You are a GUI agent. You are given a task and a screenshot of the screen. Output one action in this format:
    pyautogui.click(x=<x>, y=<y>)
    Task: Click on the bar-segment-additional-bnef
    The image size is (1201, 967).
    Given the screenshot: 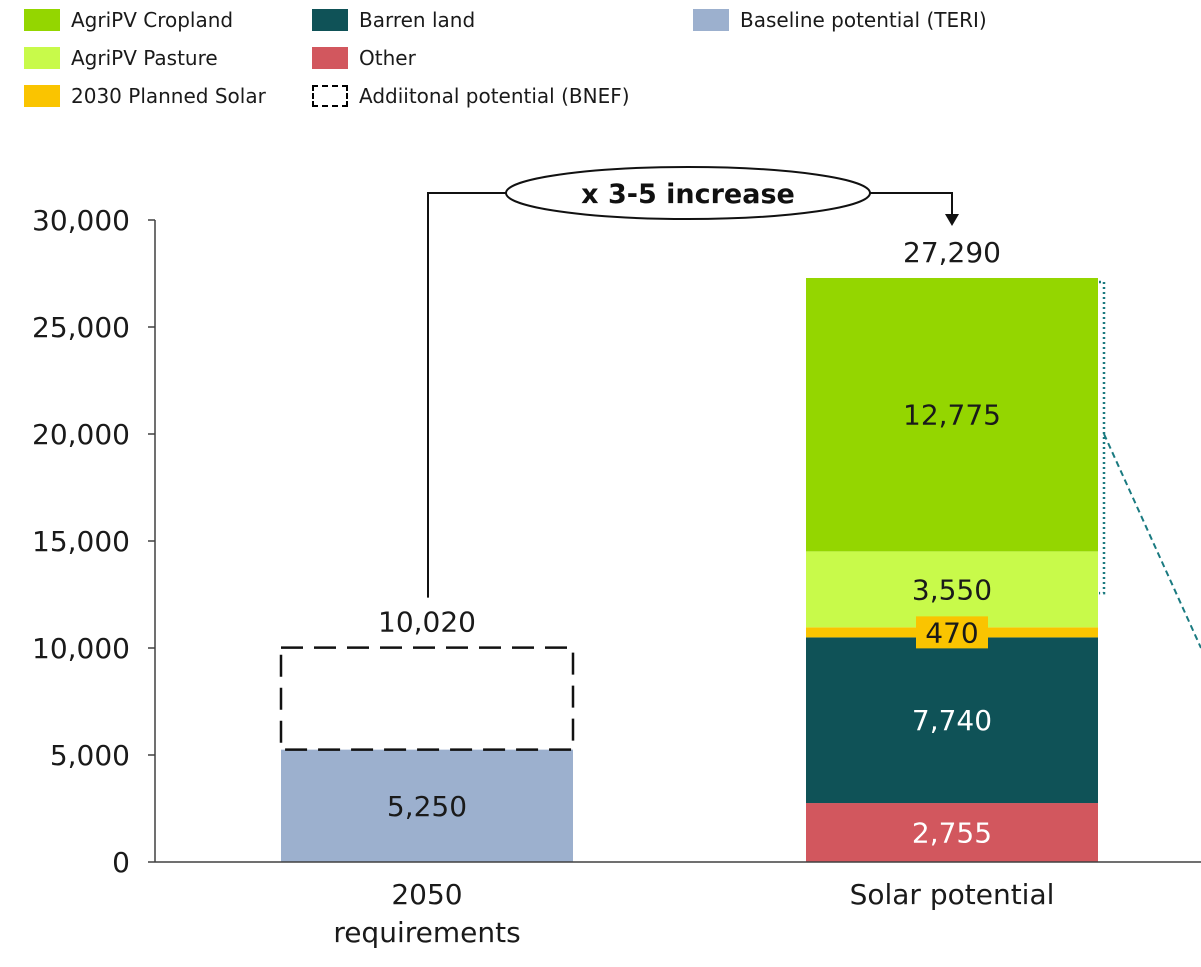 What is the action you would take?
    pyautogui.click(x=427, y=698)
    